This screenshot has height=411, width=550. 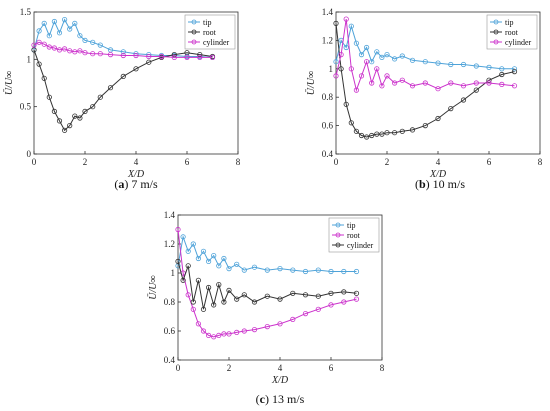 I want to click on panel-caption: (c) 13 m/s, so click(x=280, y=399).